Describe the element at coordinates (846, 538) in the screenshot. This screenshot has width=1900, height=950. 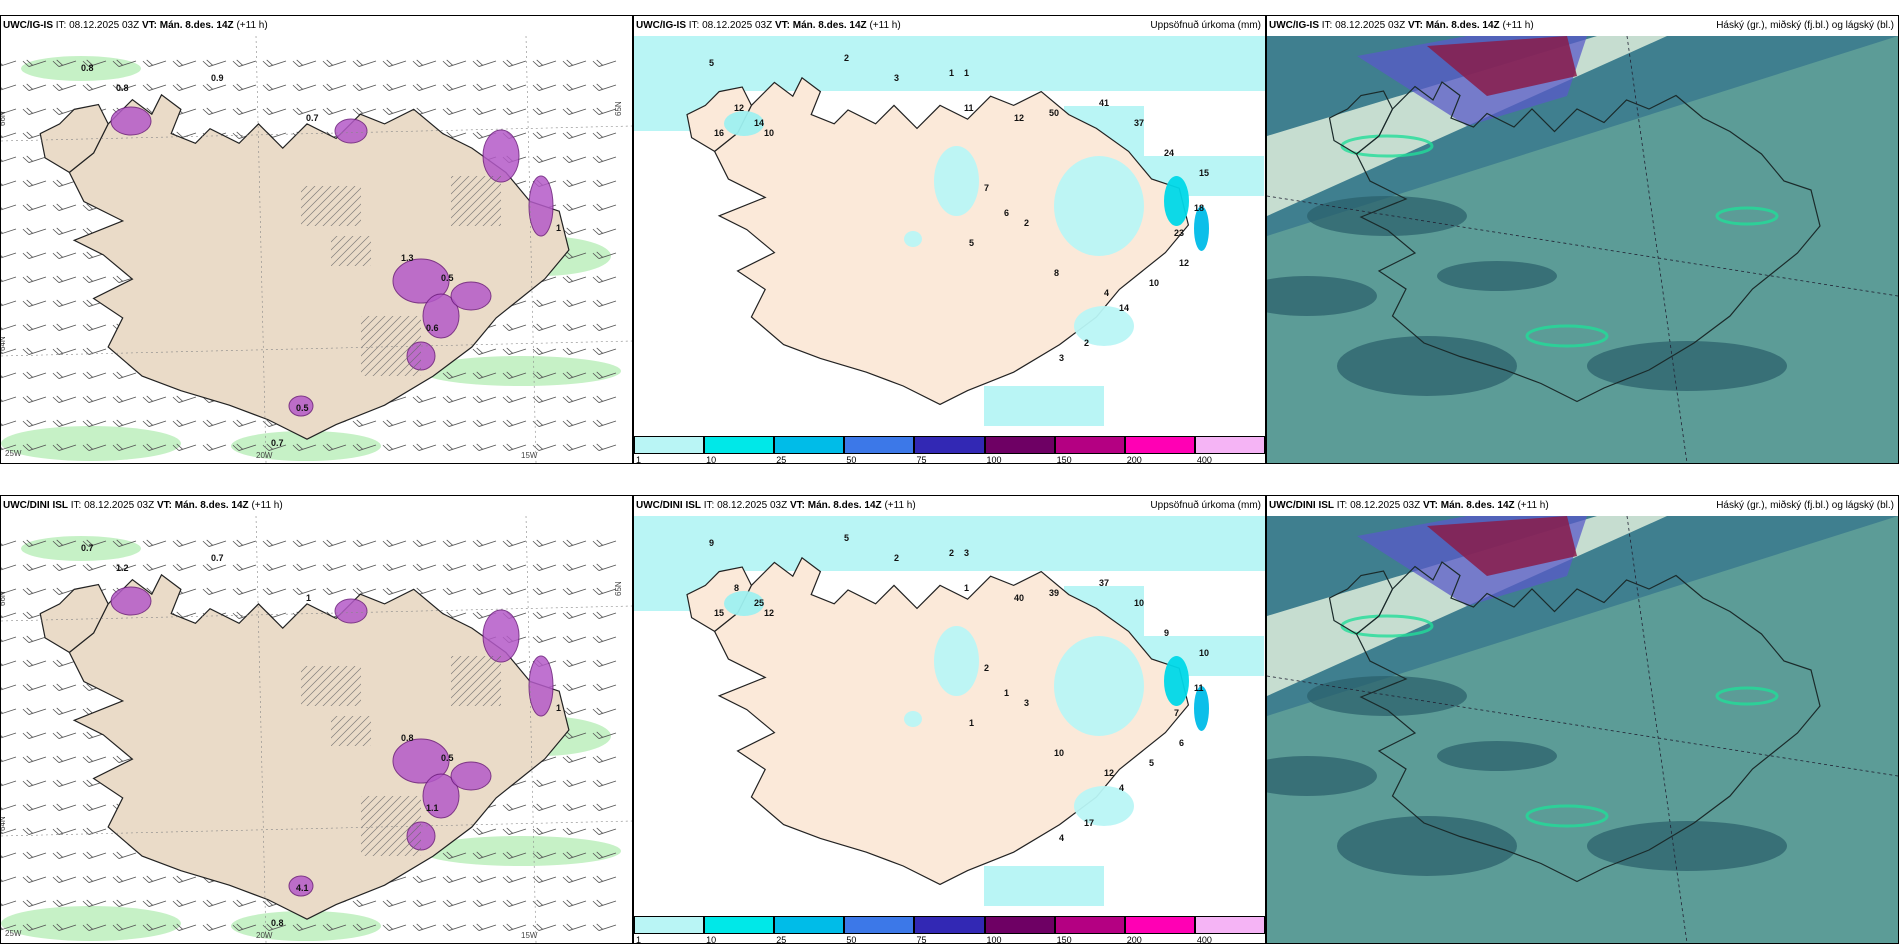
I see `accum-value-label: 5` at that location.